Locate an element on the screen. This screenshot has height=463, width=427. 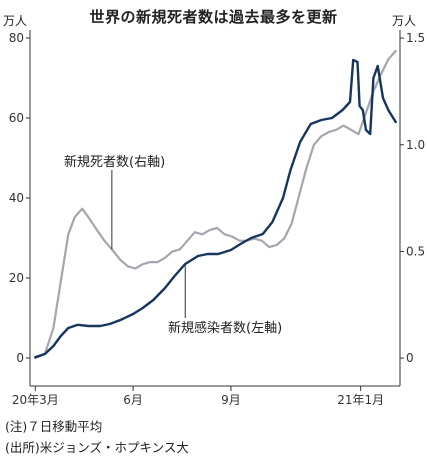
source-note: (出所)米ジョンズ・ホプキンス大 is located at coordinates (97, 447).